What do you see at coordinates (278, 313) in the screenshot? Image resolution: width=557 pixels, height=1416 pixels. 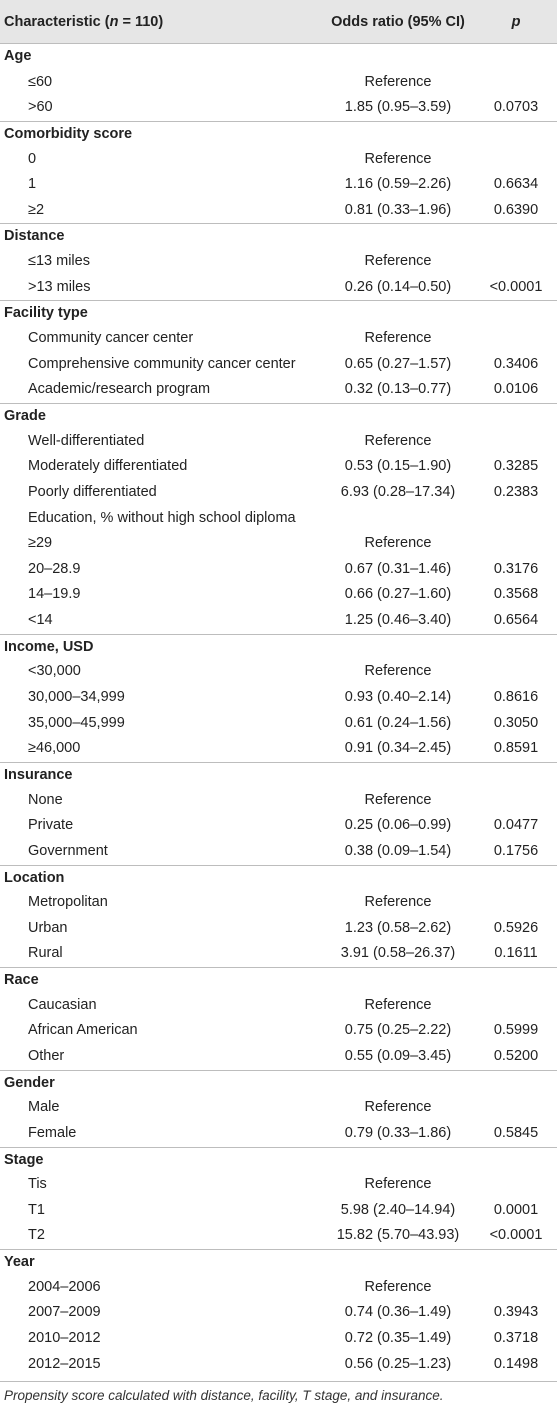 I see `section-header-row: Facility type` at bounding box center [278, 313].